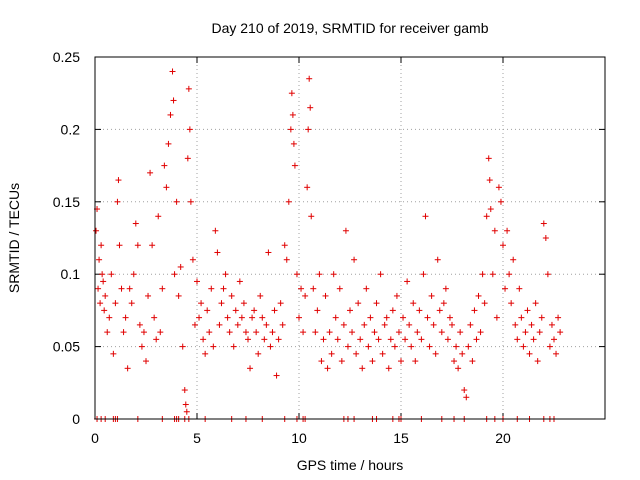  Describe the element at coordinates (95, 438) in the screenshot. I see `x-tick-label: 0` at that location.